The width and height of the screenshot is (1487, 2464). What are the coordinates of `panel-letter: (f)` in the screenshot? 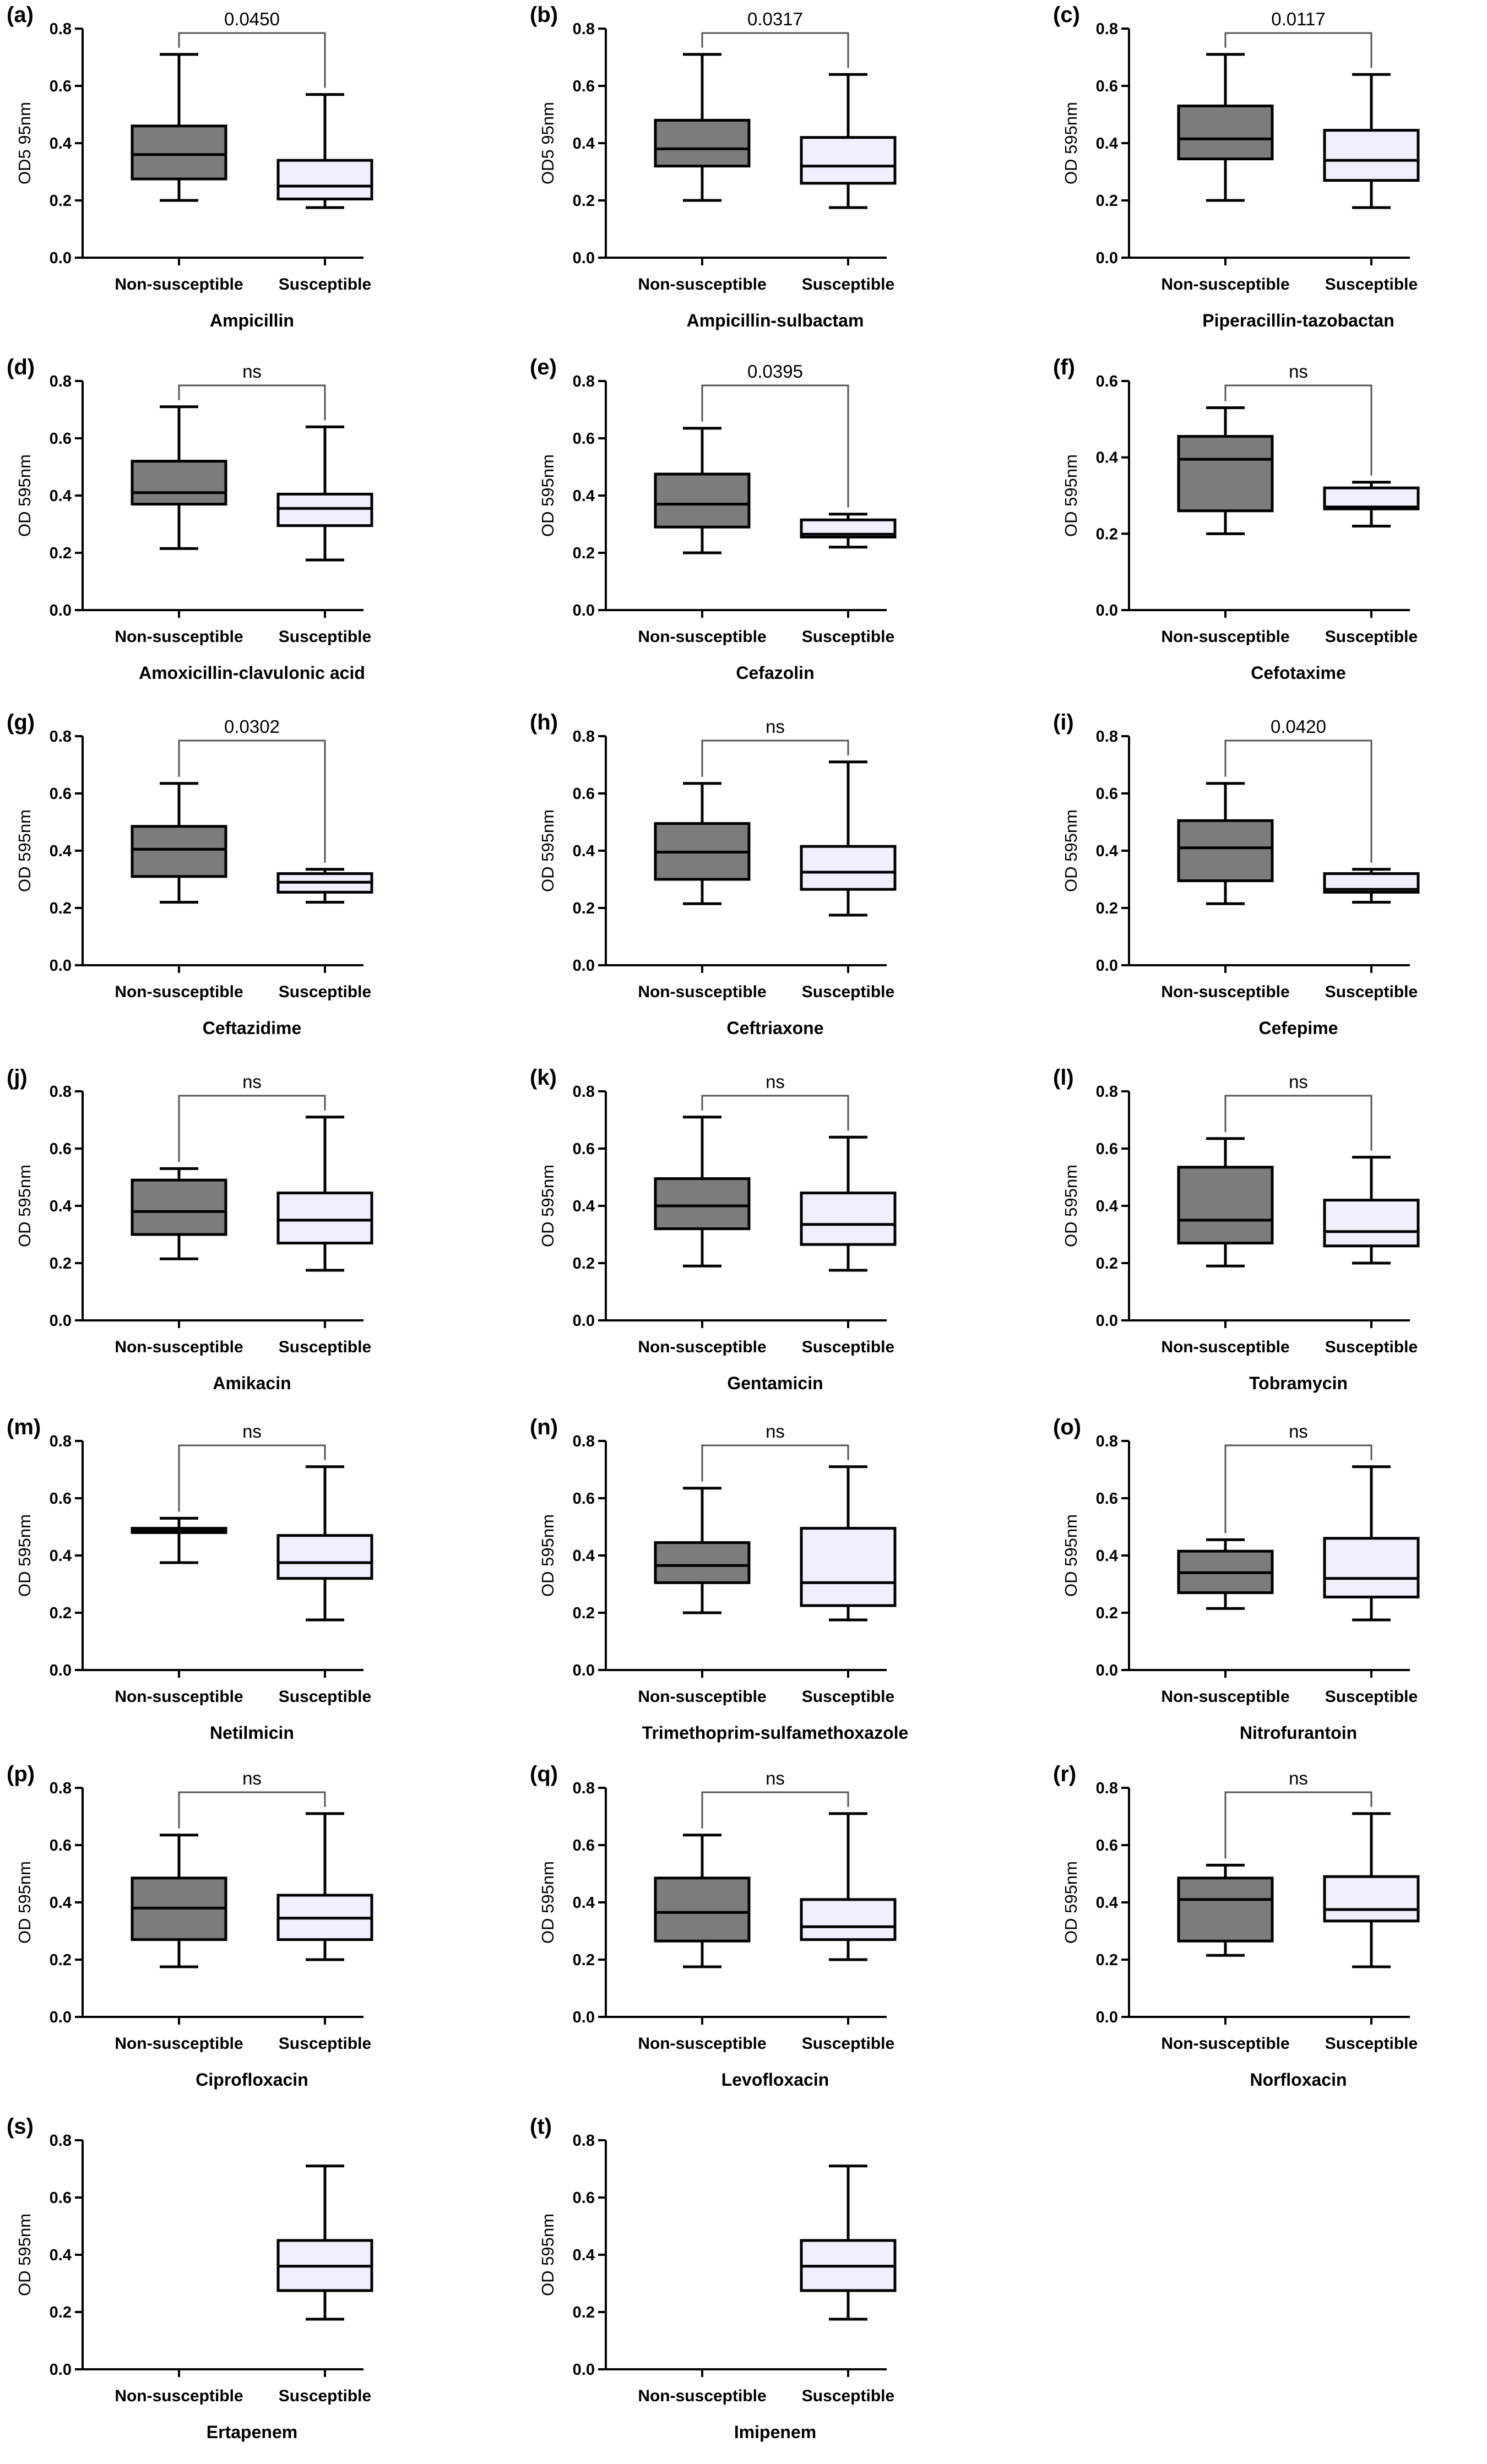 It's located at (1064, 367).